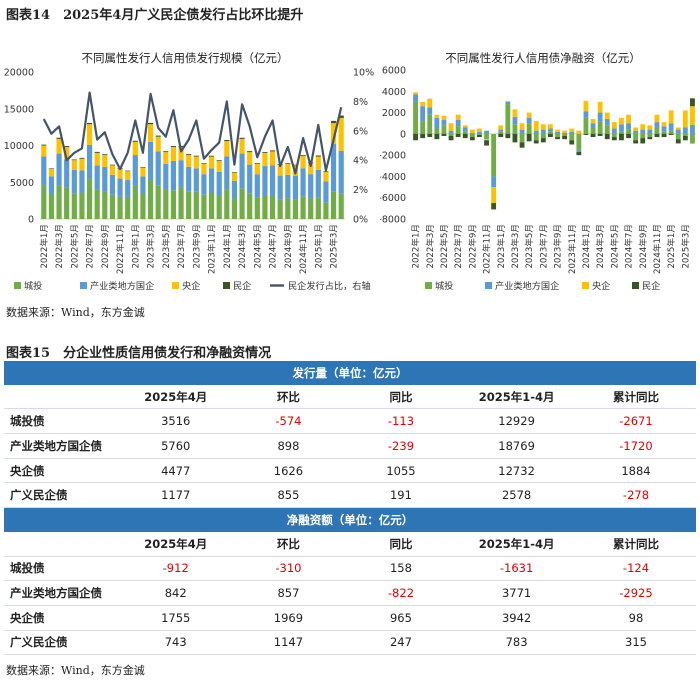 The width and height of the screenshot is (700, 686). Describe the element at coordinates (212, 249) in the screenshot. I see `x-tick-label: 2023年11月` at that location.